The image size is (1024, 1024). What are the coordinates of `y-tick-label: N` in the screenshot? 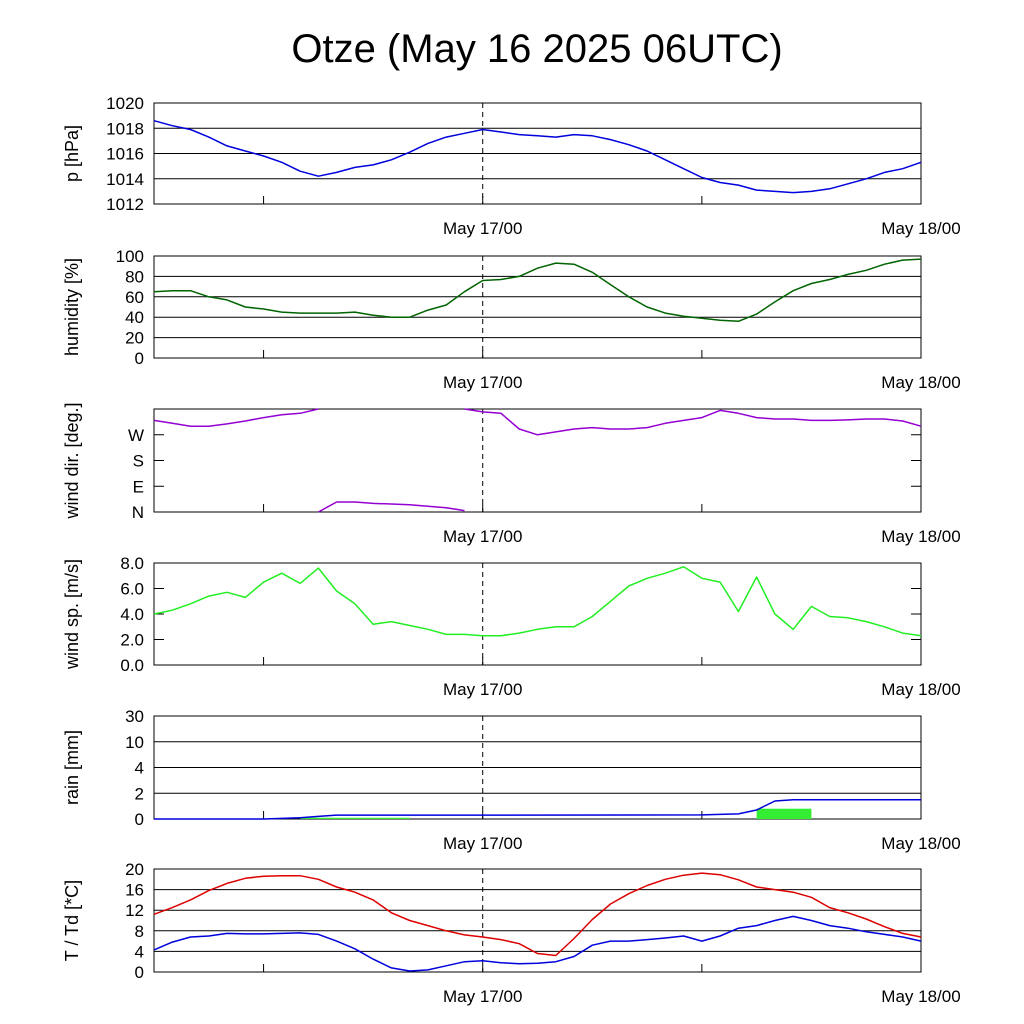 It's located at (138, 512).